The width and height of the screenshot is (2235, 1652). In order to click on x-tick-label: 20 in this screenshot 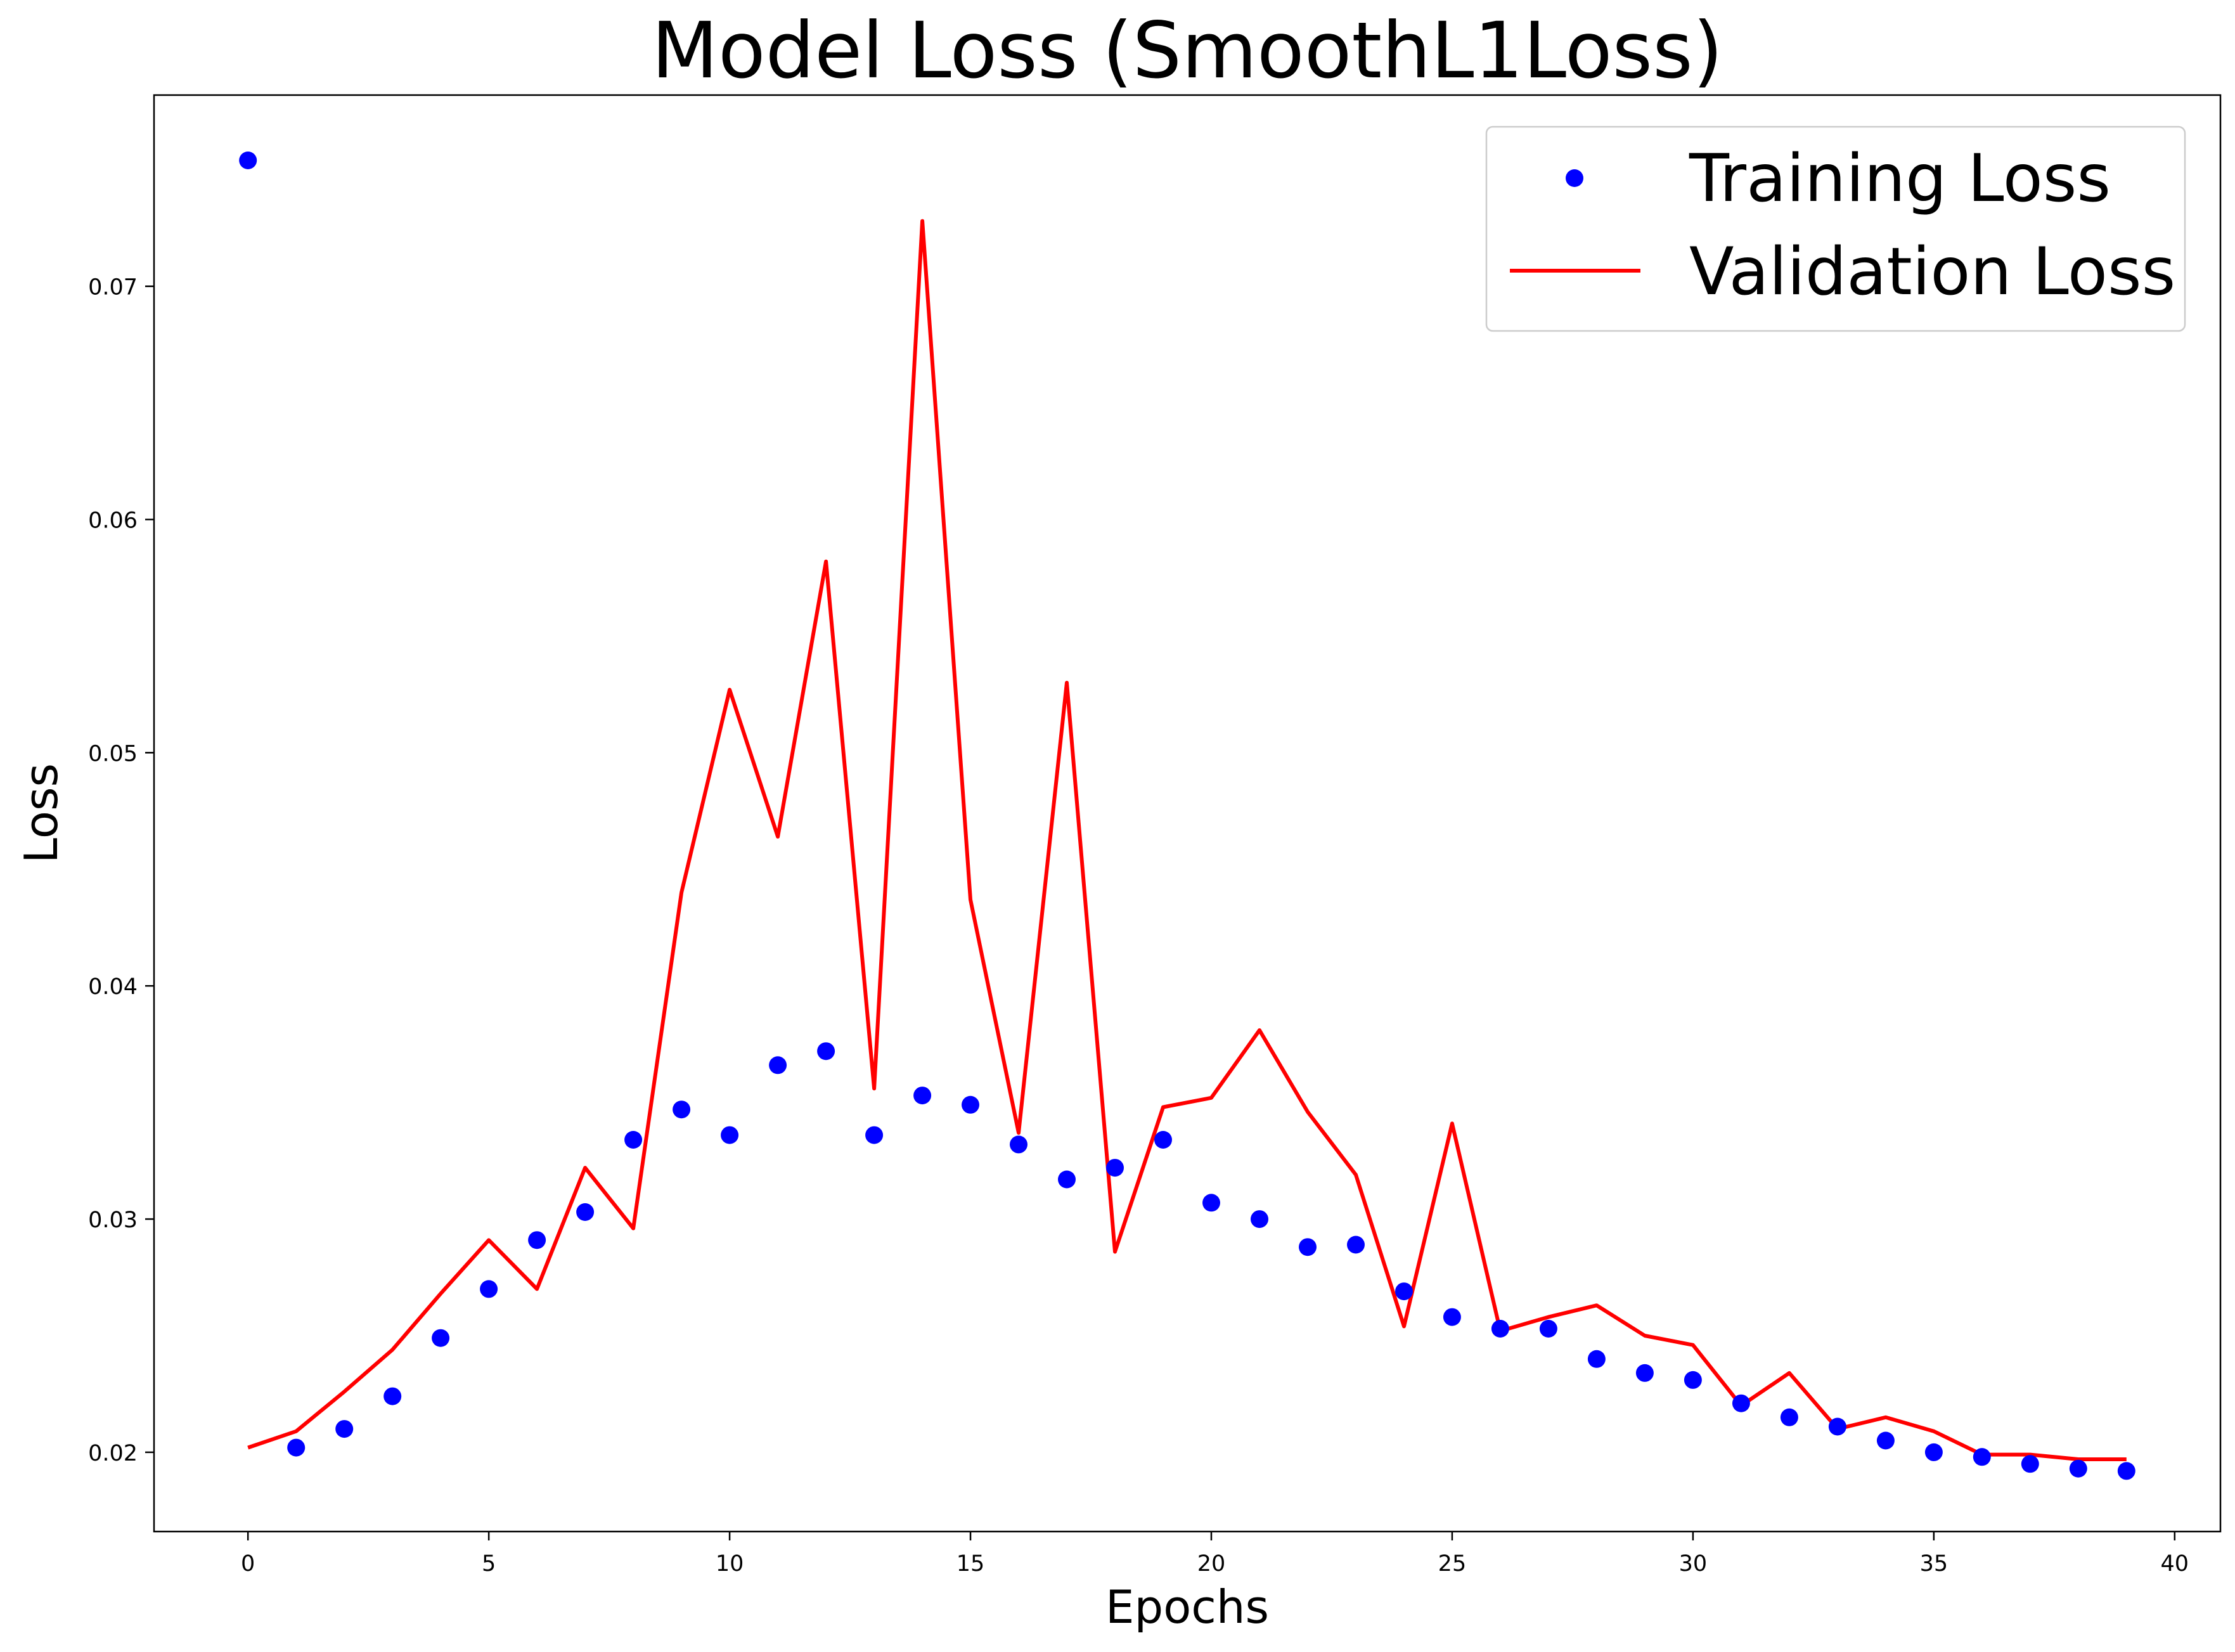, I will do `click(1211, 1564)`.